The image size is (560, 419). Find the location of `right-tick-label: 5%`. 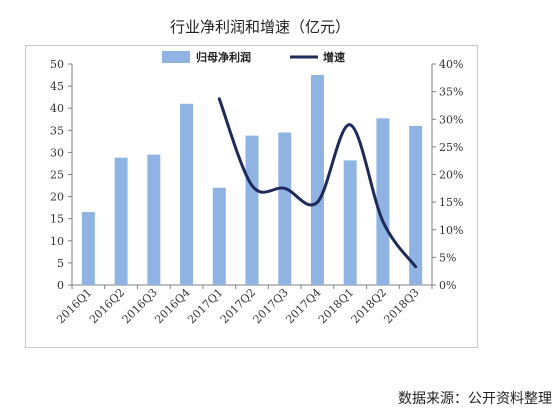

right-tick-label: 5% is located at coordinates (447, 257).